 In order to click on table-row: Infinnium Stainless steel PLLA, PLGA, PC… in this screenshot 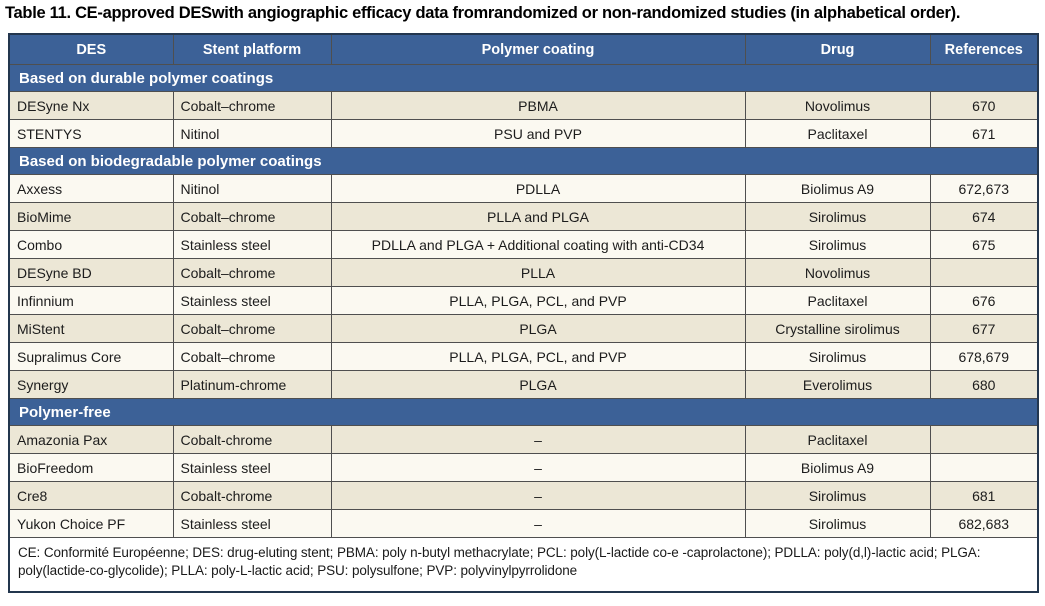, I will do `click(523, 300)`.